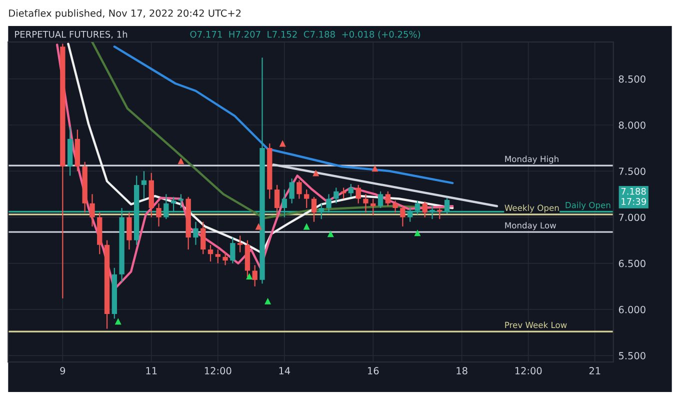 The image size is (680, 400). What do you see at coordinates (531, 160) in the screenshot?
I see `ref-line-label: Monday High` at bounding box center [531, 160].